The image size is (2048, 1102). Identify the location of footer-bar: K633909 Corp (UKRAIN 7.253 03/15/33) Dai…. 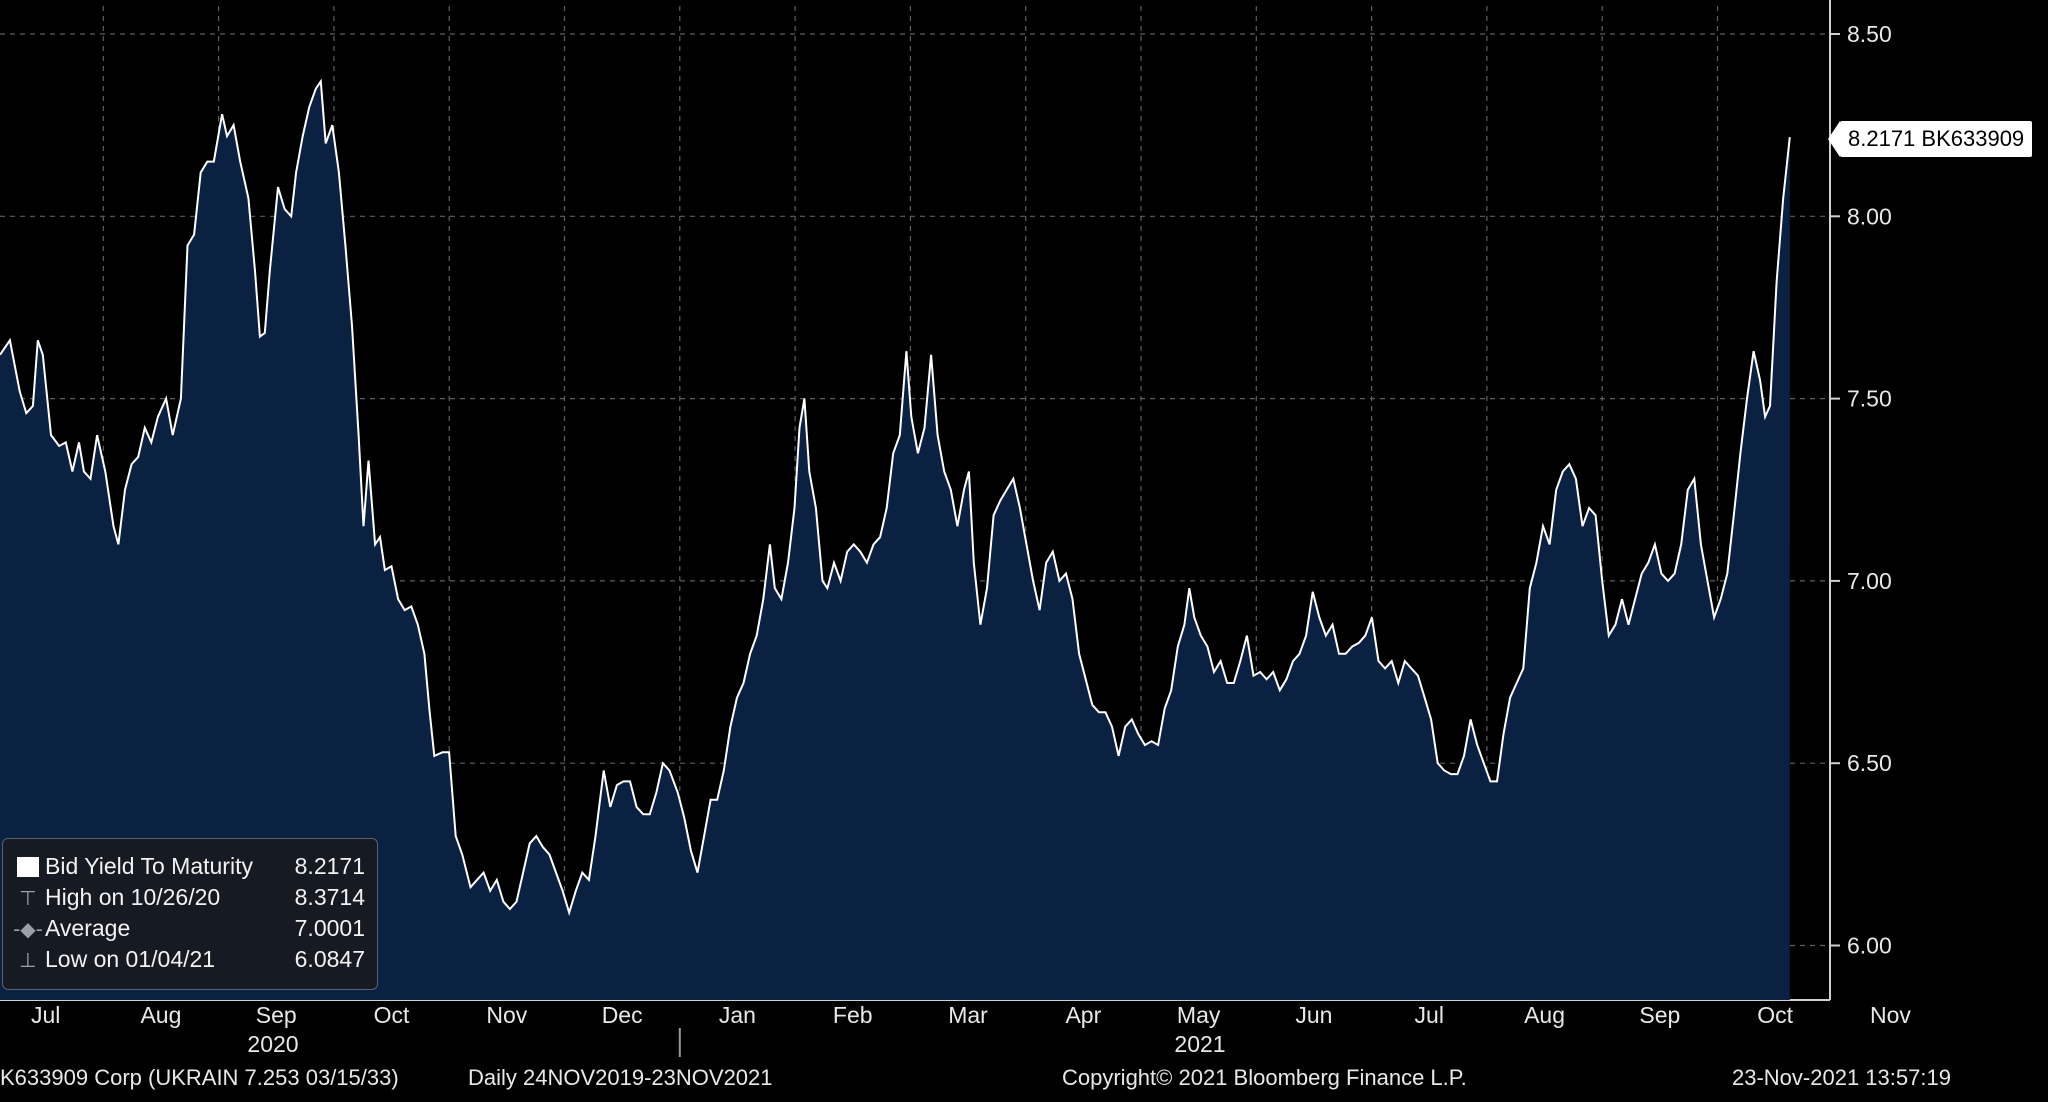
(1024, 1077).